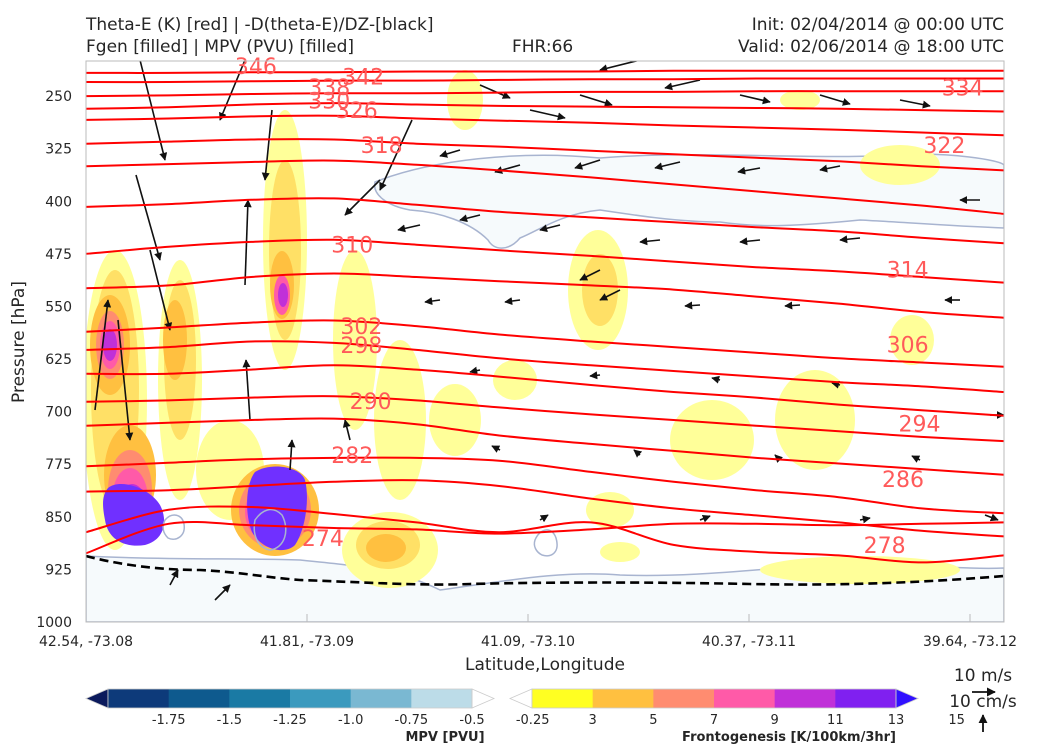  Describe the element at coordinates (58, 202) in the screenshot. I see `y-tick-label: 400` at that location.